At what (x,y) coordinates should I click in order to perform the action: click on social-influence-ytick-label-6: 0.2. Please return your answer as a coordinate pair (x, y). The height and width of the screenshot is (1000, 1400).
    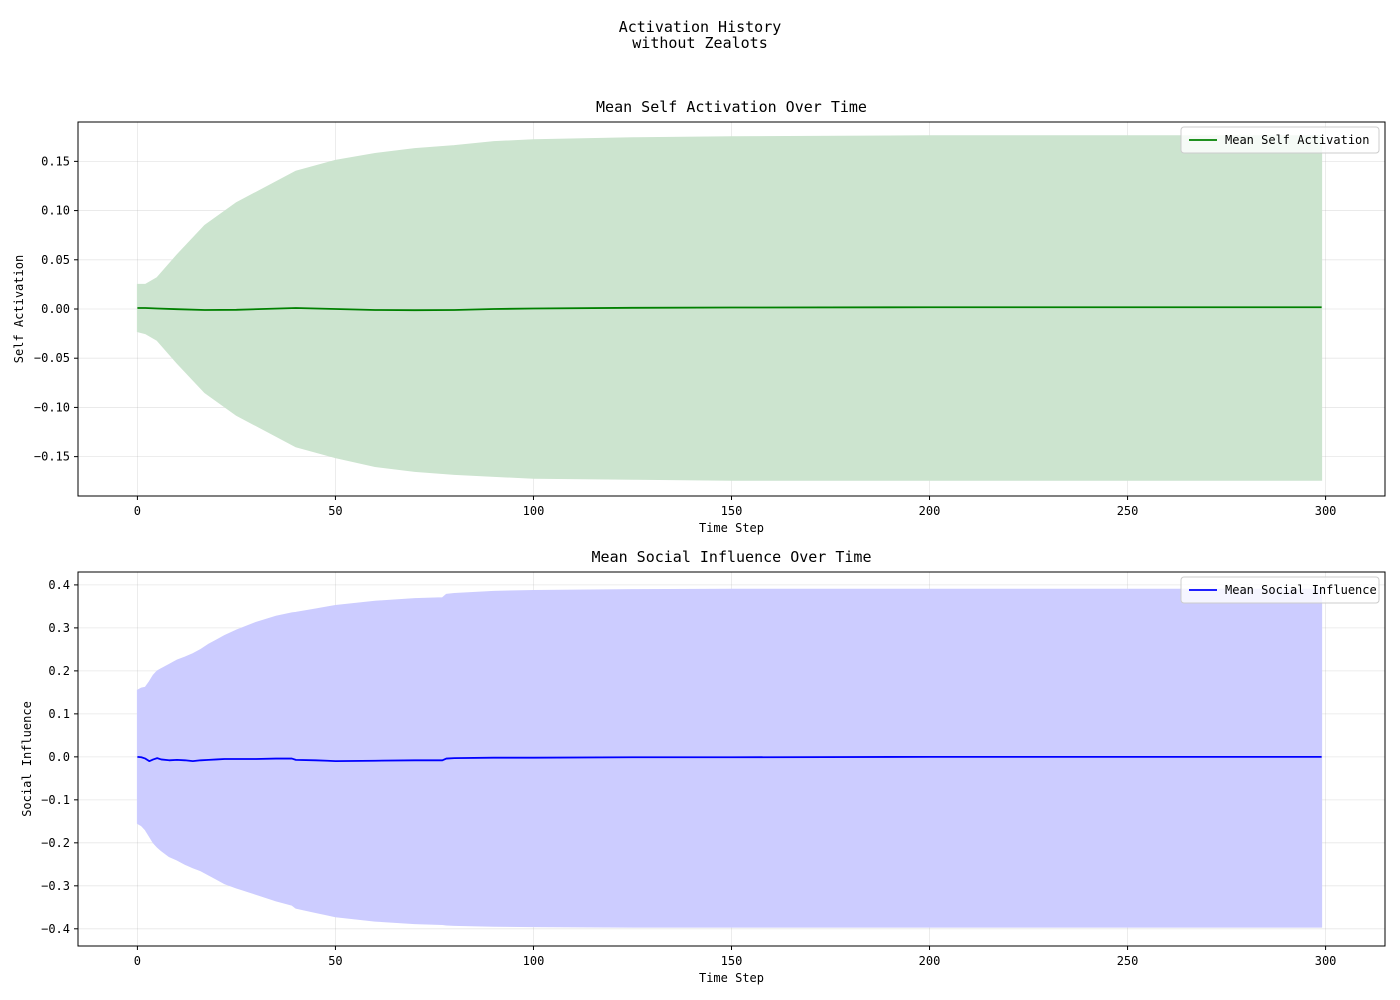
    Looking at the image, I should click on (59, 671).